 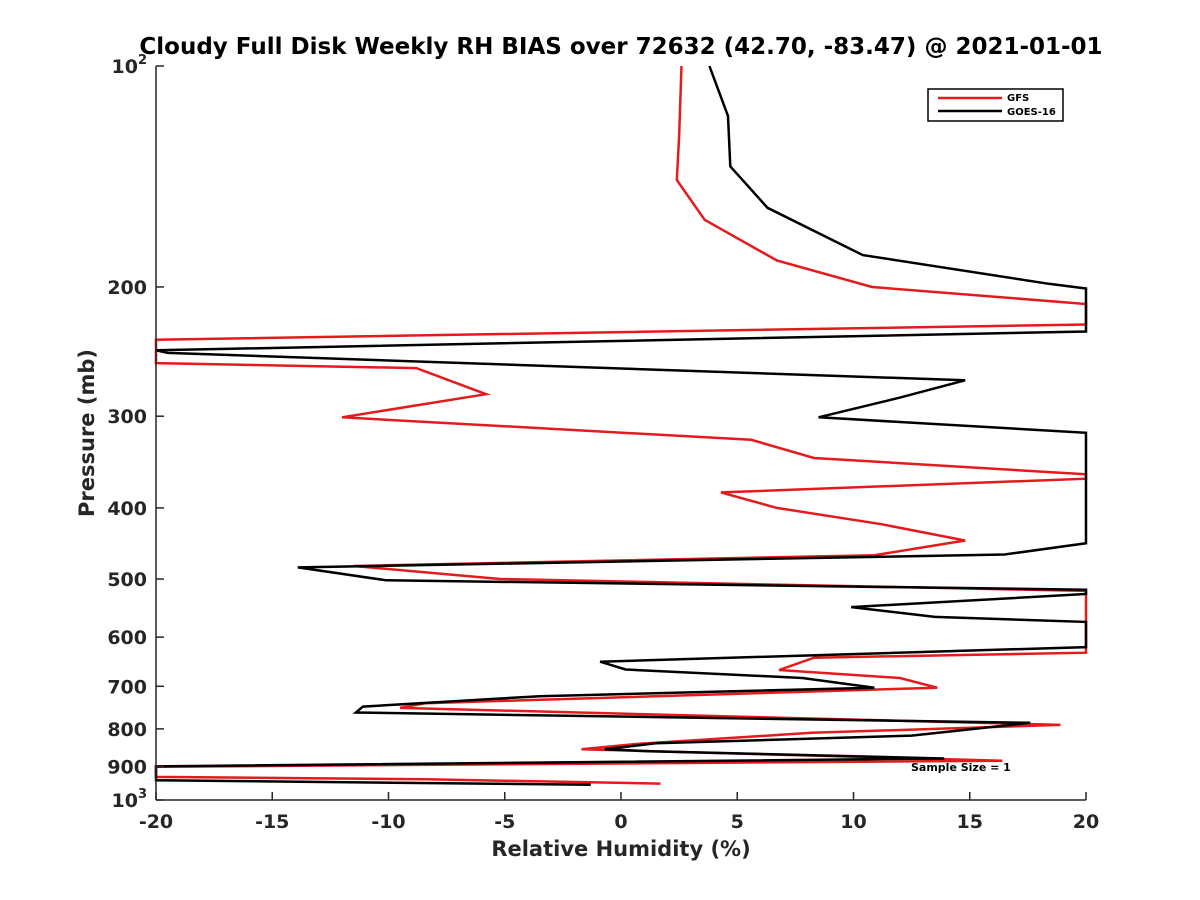 What do you see at coordinates (127, 417) in the screenshot?
I see `y-tick-label: 300` at bounding box center [127, 417].